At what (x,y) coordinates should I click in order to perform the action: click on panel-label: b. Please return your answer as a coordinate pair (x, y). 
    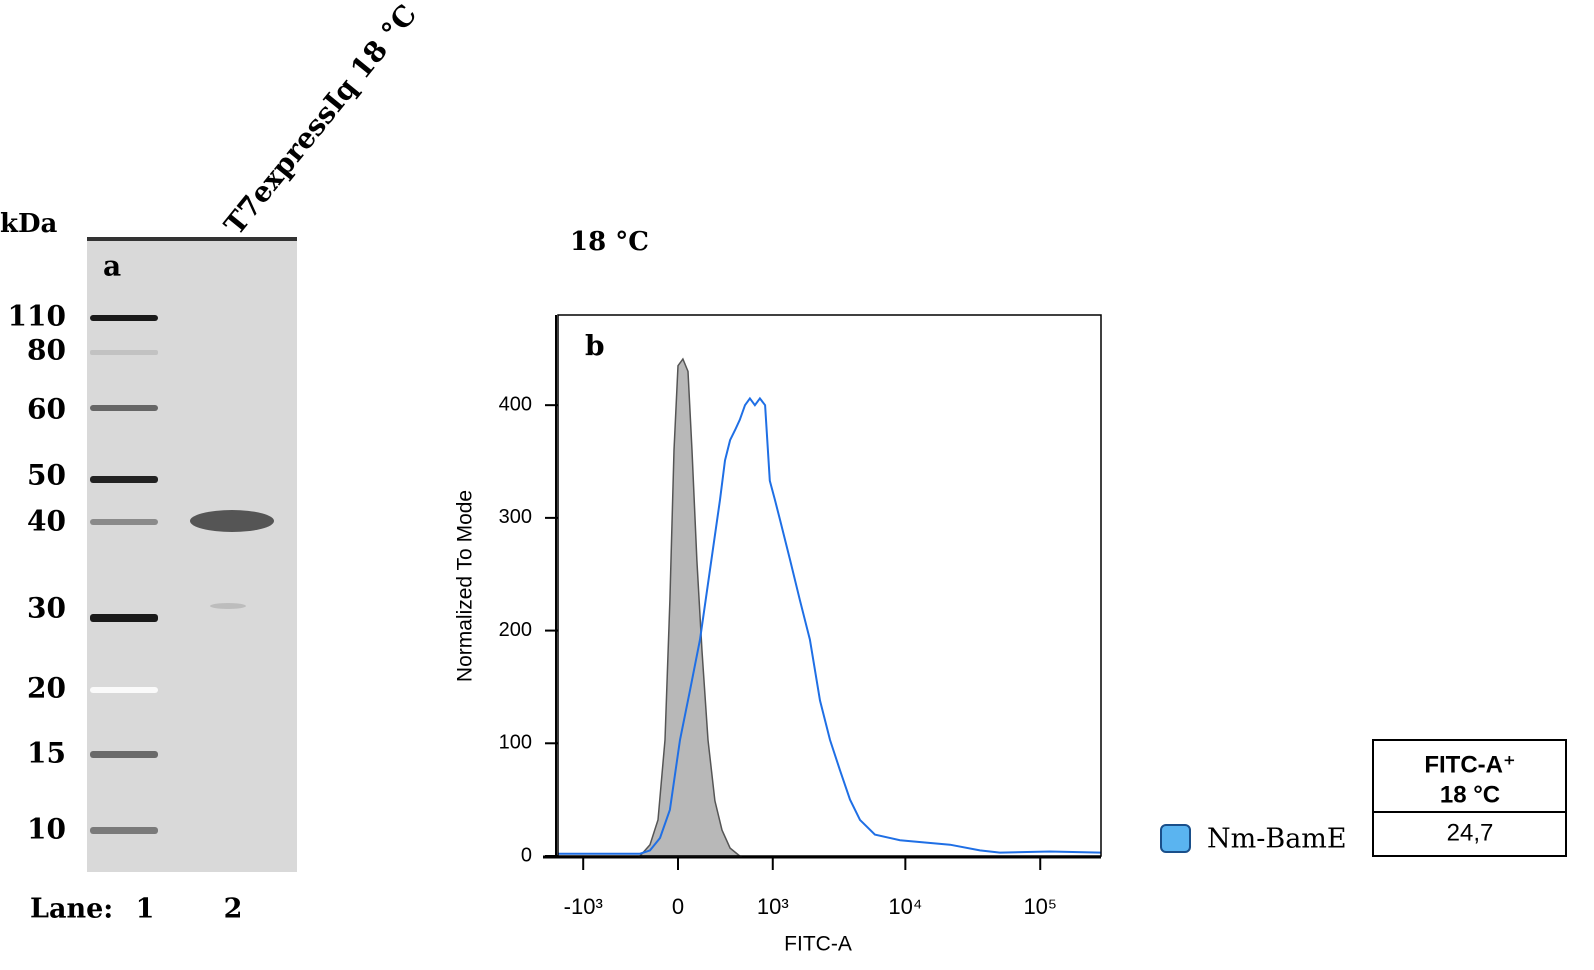
    Looking at the image, I should click on (595, 346).